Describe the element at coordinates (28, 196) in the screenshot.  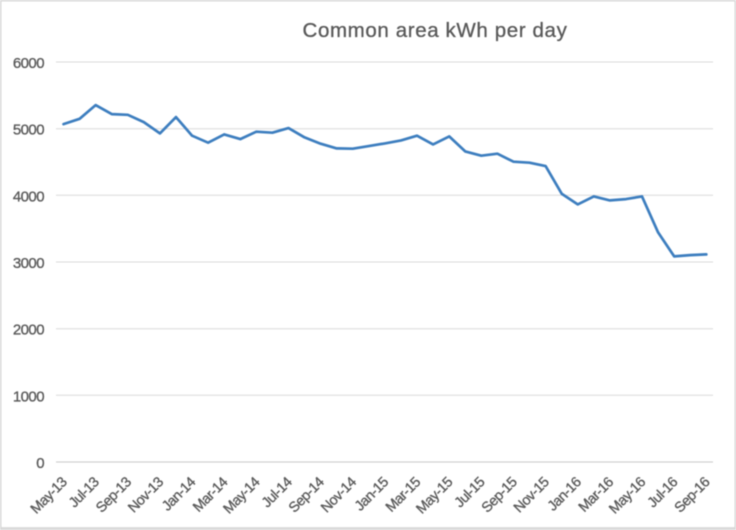
I see `svg-text: 4000` at that location.